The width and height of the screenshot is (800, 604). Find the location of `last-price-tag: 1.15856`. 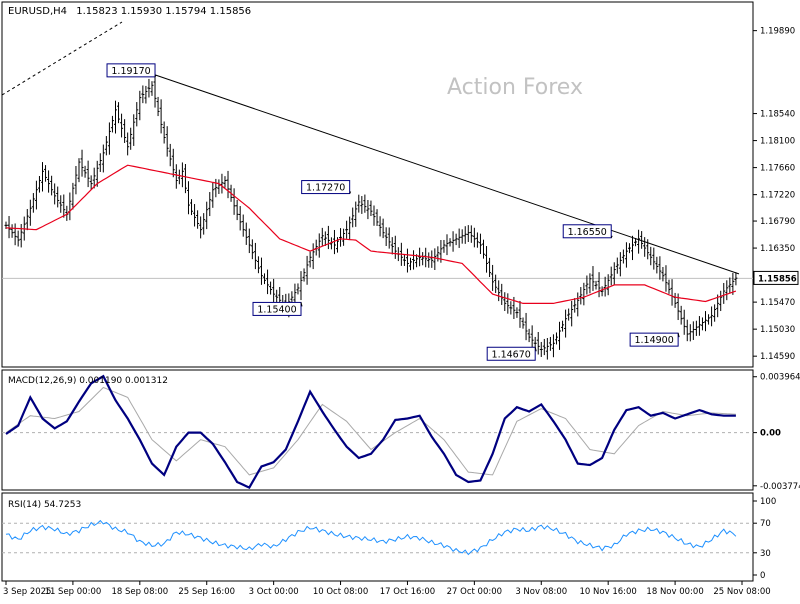

last-price-tag: 1.15856 is located at coordinates (776, 277).